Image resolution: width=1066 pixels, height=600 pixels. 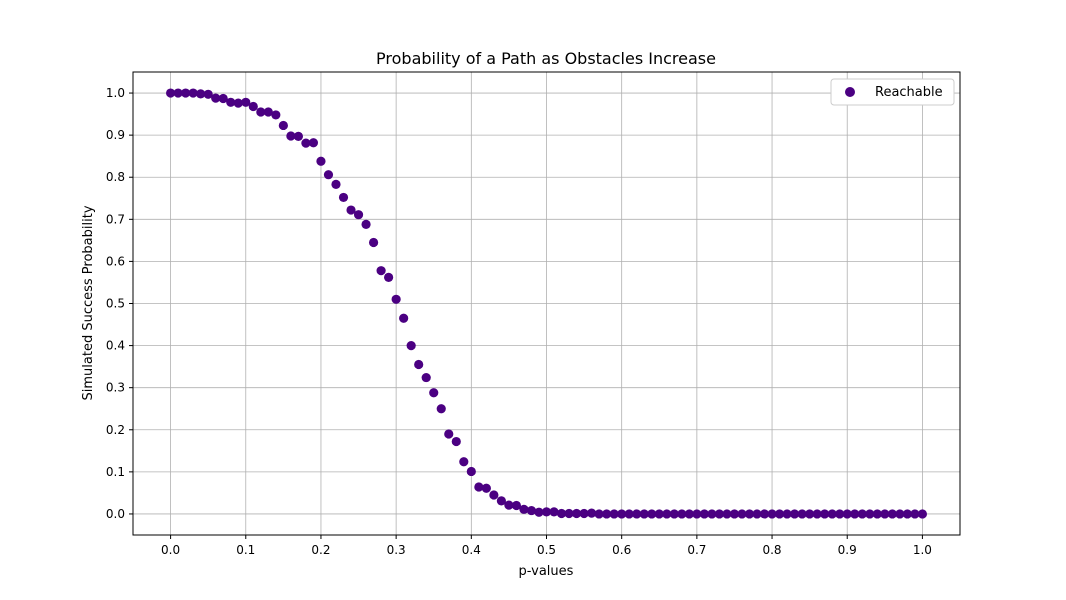 What do you see at coordinates (115, 261) in the screenshot?
I see `y-tick-label: 0.6` at bounding box center [115, 261].